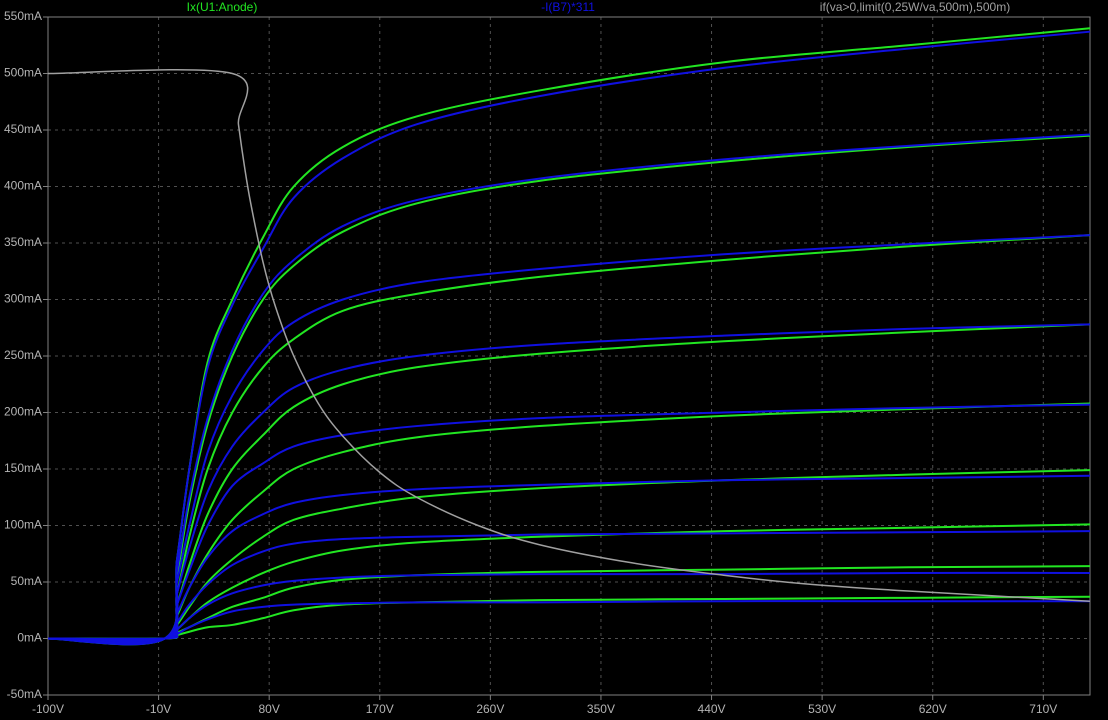 The image size is (1108, 720). What do you see at coordinates (568, 7) in the screenshot?
I see `legend-entry: -I(B7)*311` at bounding box center [568, 7].